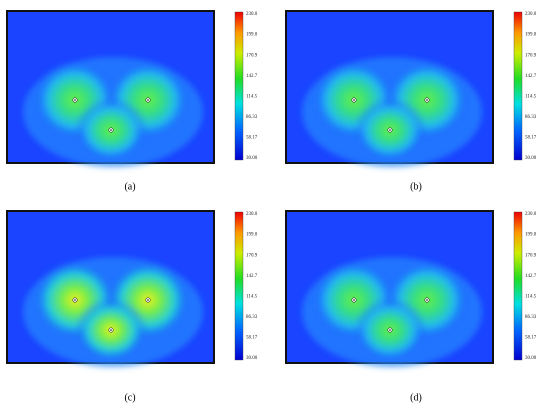 The width and height of the screenshot is (550, 407). What do you see at coordinates (416, 397) in the screenshot?
I see `panel-label: (d)` at bounding box center [416, 397].